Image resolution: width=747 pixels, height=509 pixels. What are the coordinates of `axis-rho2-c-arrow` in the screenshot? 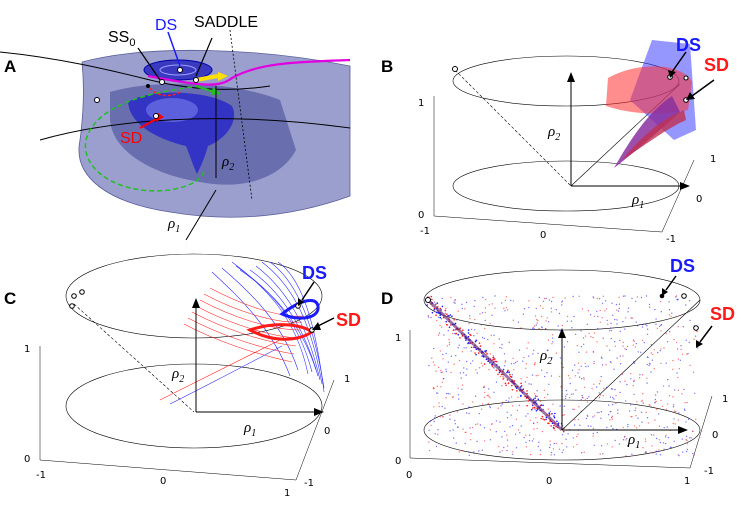 It's located at (196, 303).